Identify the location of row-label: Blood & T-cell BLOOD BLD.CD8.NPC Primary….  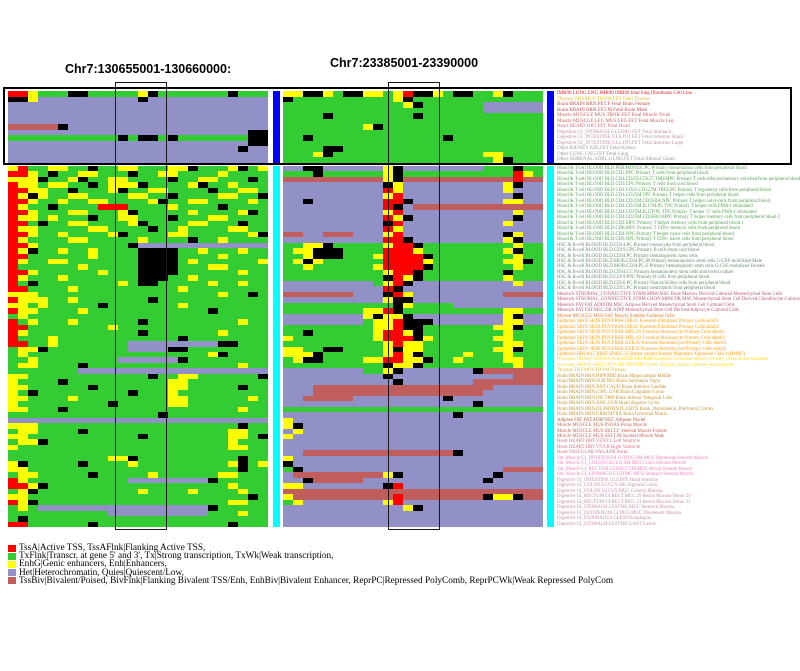
(645, 240).